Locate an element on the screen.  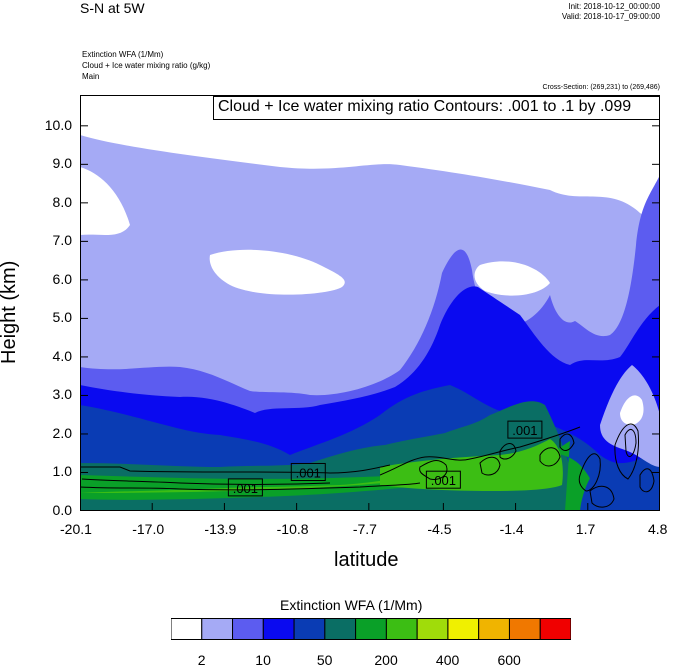
field-band-clear-right is located at coordinates (512, 278).